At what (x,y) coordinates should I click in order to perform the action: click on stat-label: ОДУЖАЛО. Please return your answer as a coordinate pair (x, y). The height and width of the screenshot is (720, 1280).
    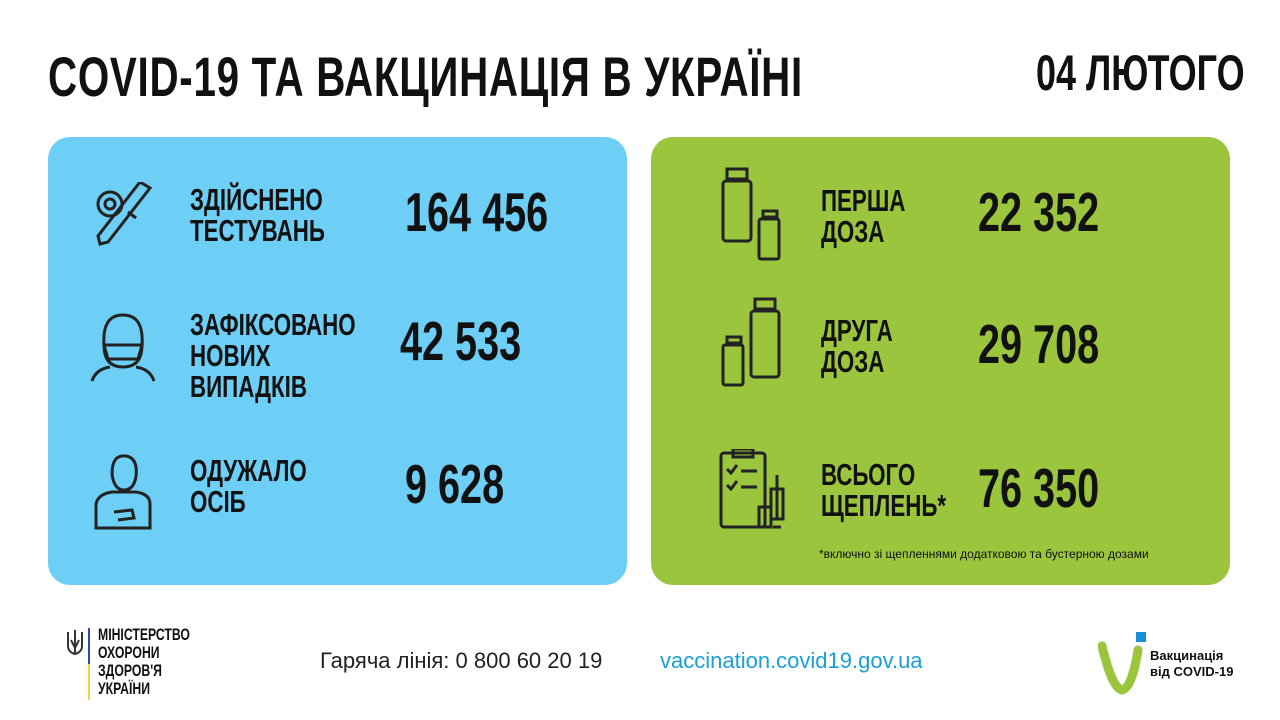
    Looking at the image, I should click on (248, 470).